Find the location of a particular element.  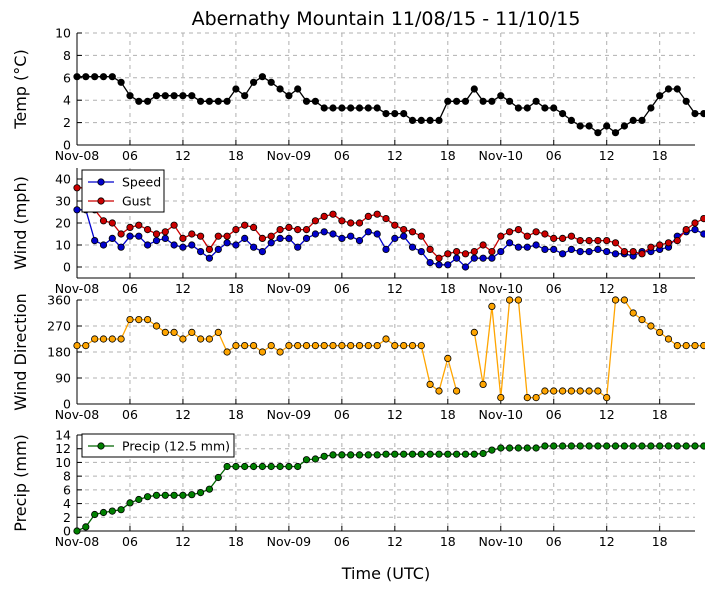

y-tick-label: 10 is located at coordinates (63, 245).